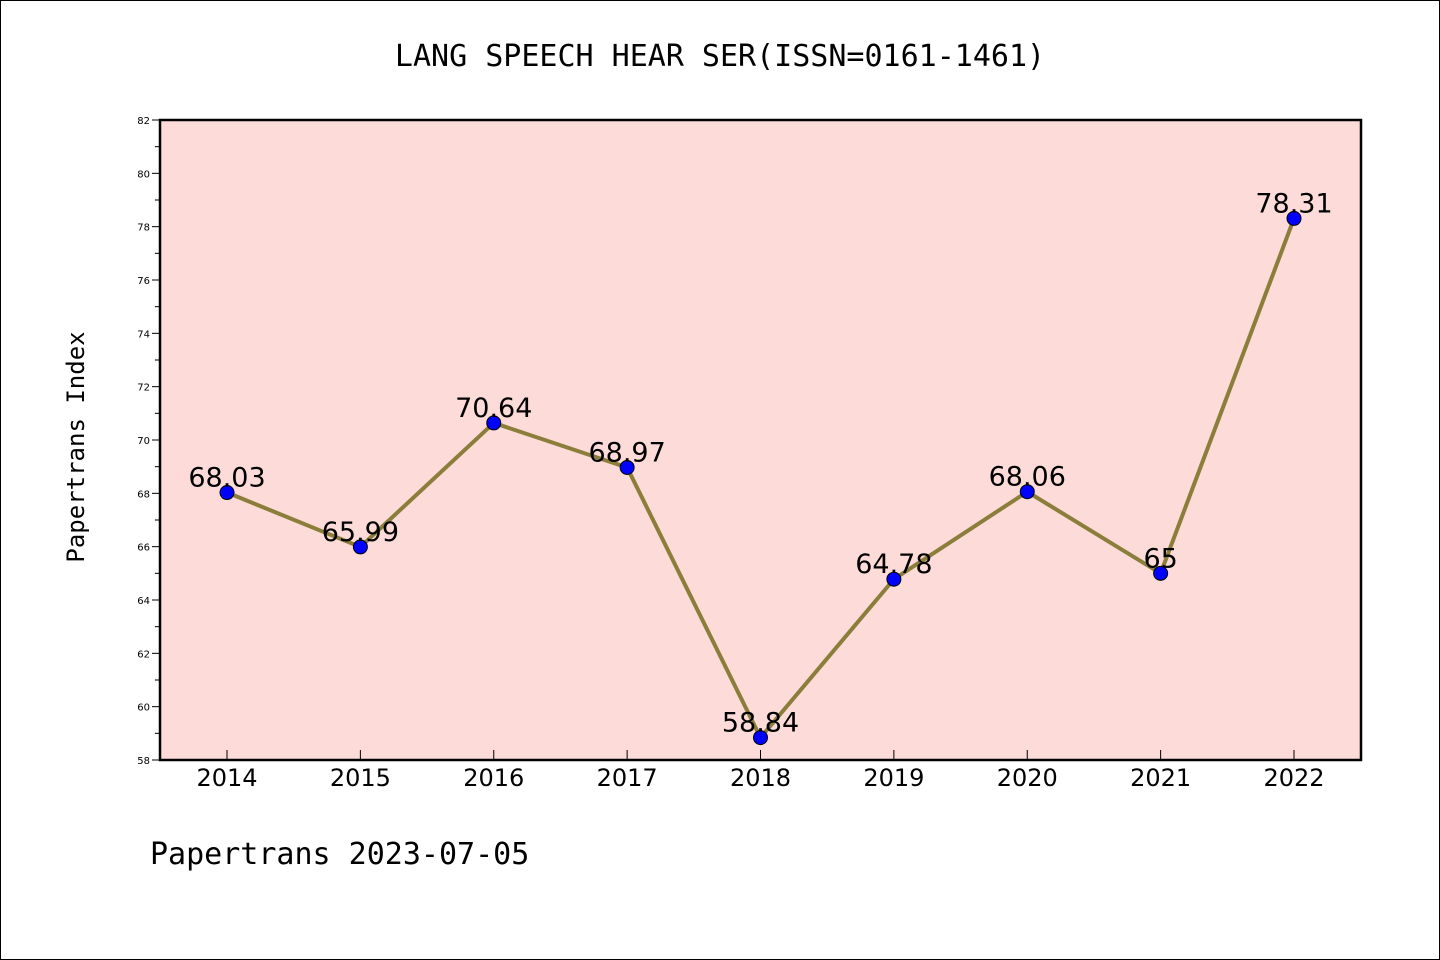 This screenshot has width=1440, height=960. Describe the element at coordinates (1160, 778) in the screenshot. I see `x-tick-label: 2021` at that location.